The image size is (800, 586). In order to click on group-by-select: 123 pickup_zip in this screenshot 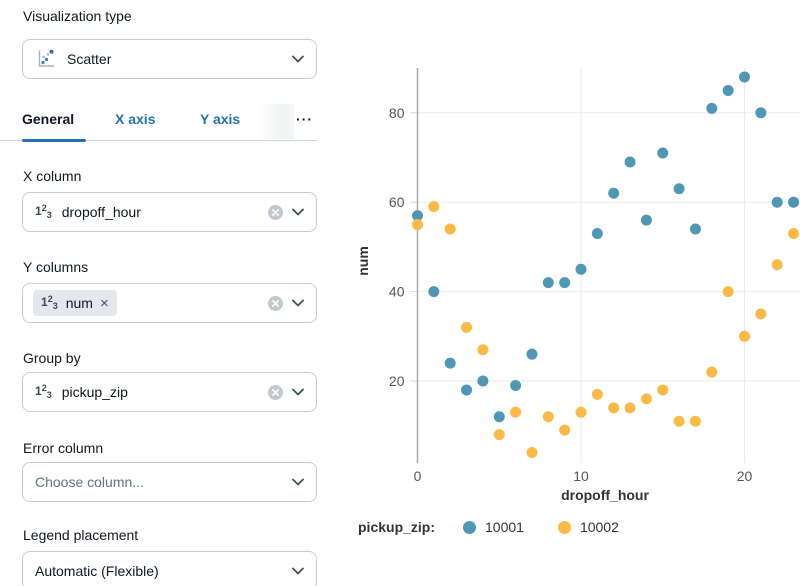, I will do `click(169, 392)`.